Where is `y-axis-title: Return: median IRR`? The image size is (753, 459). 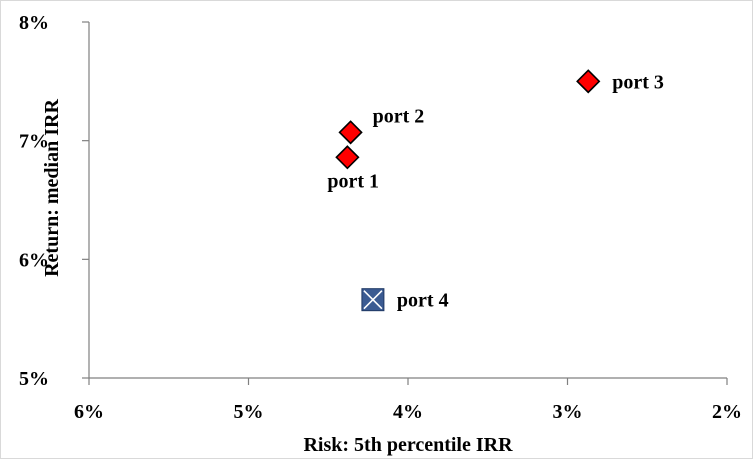
y-axis-title: Return: median IRR is located at coordinates (52, 188).